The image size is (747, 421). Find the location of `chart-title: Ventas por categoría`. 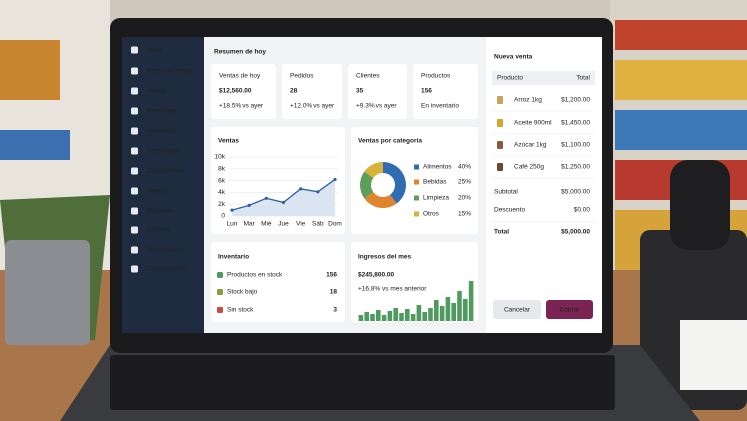

chart-title: Ventas por categoría is located at coordinates (390, 141).